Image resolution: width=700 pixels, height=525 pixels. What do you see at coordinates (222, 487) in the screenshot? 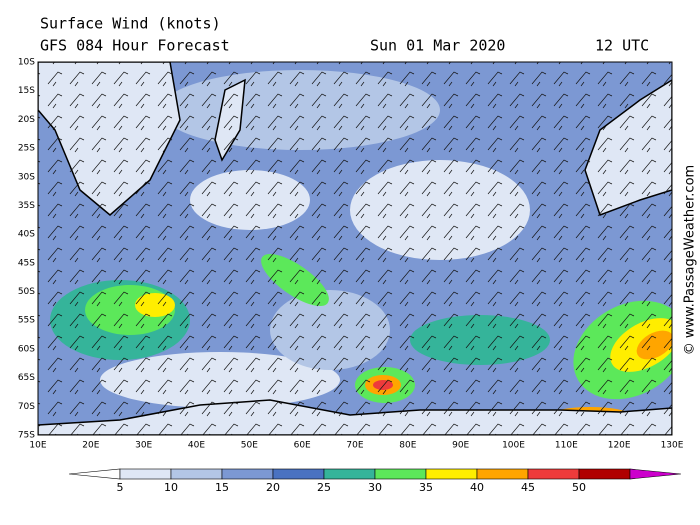
I see `colorbar-label: 15` at bounding box center [222, 487].